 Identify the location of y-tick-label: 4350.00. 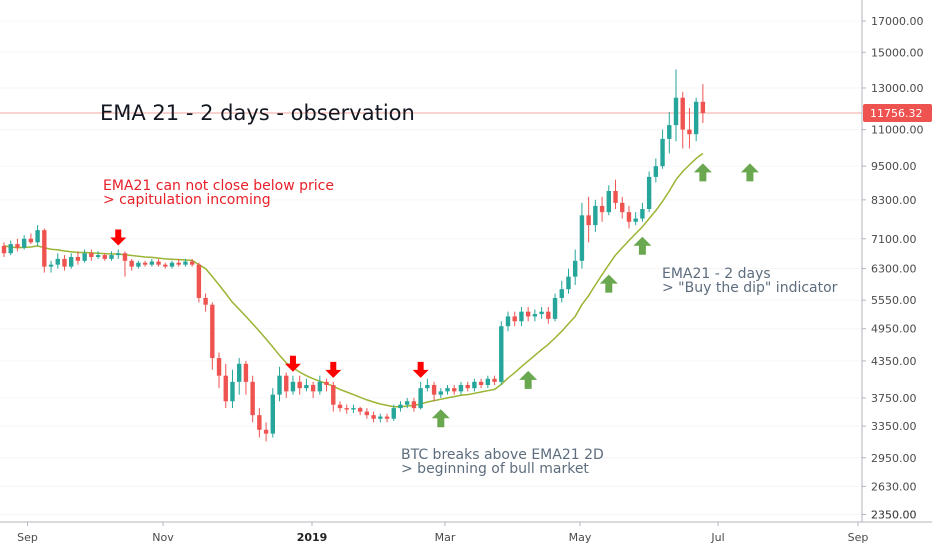
(894, 361).